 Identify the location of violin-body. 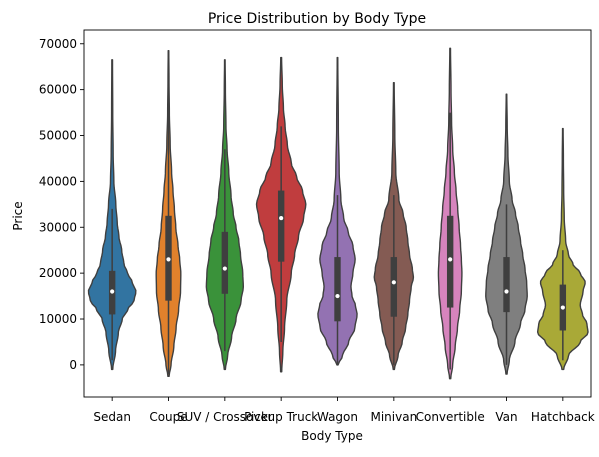
(562, 249).